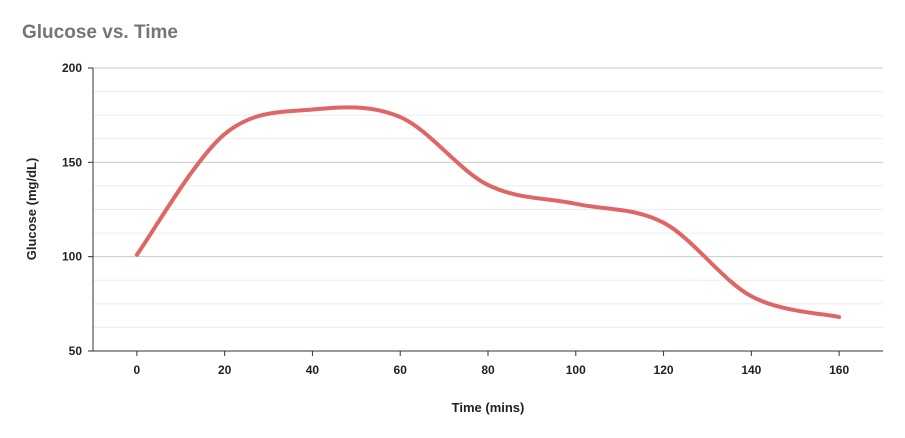 Image resolution: width=905 pixels, height=438 pixels. What do you see at coordinates (72, 209) in the screenshot?
I see `y-tick-labels: 50 100 150 200` at bounding box center [72, 209].